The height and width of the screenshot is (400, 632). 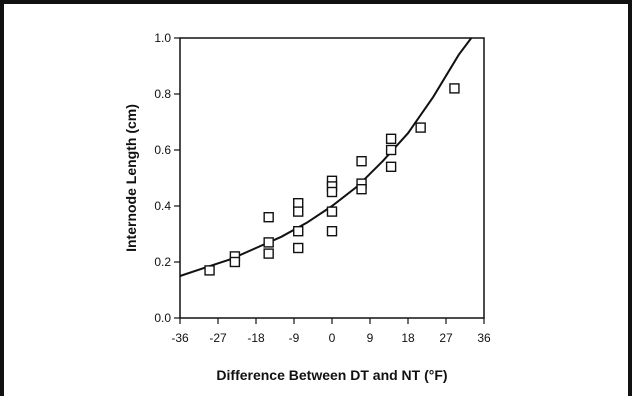 What do you see at coordinates (180, 338) in the screenshot?
I see `x-tick-label: -36` at bounding box center [180, 338].